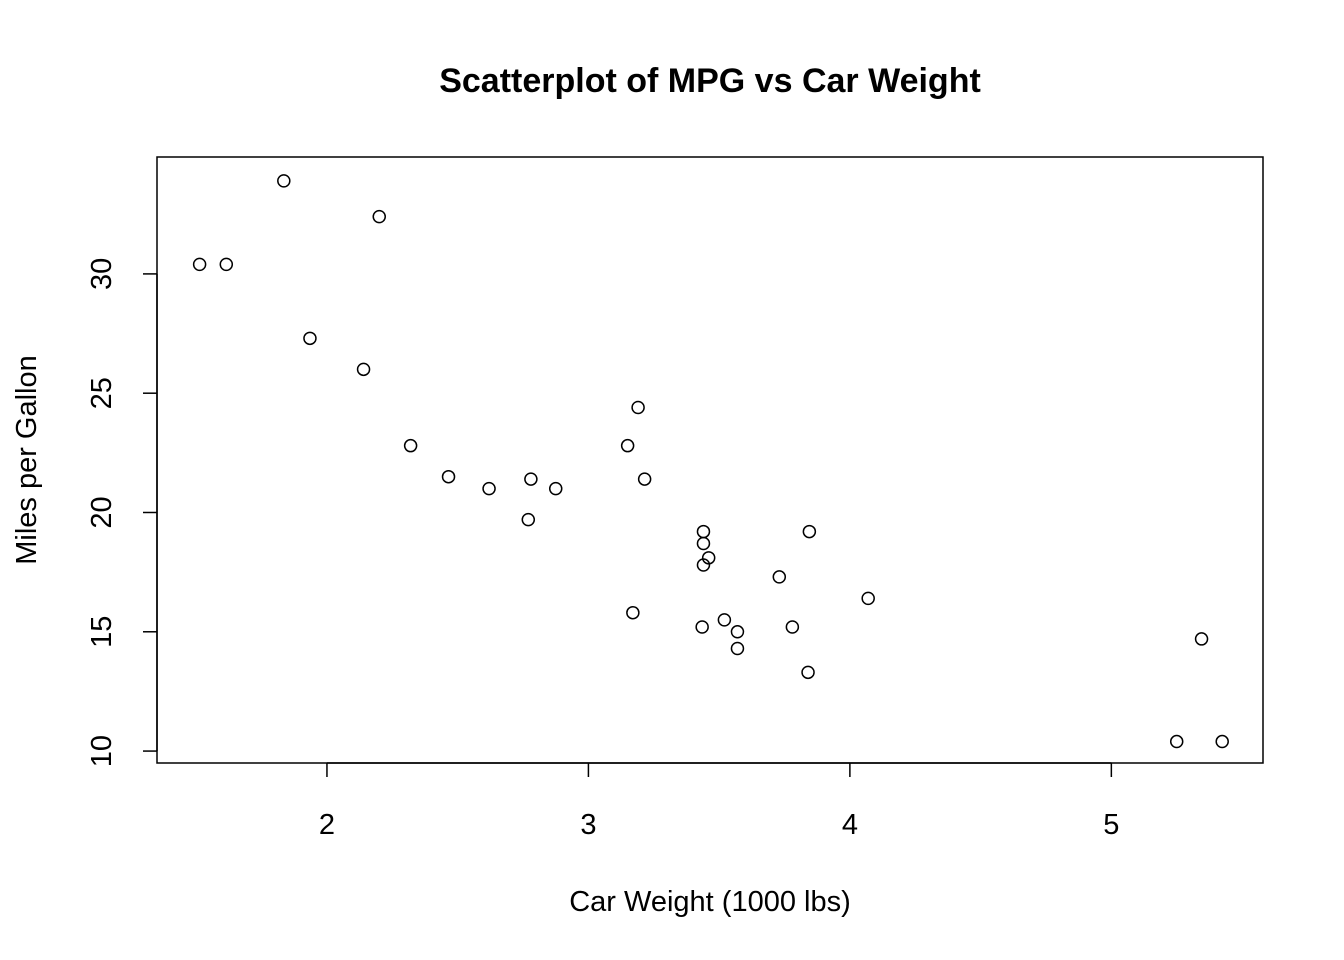 The image size is (1344, 960). Describe the element at coordinates (102, 751) in the screenshot. I see `y-tick-label: 10` at that location.